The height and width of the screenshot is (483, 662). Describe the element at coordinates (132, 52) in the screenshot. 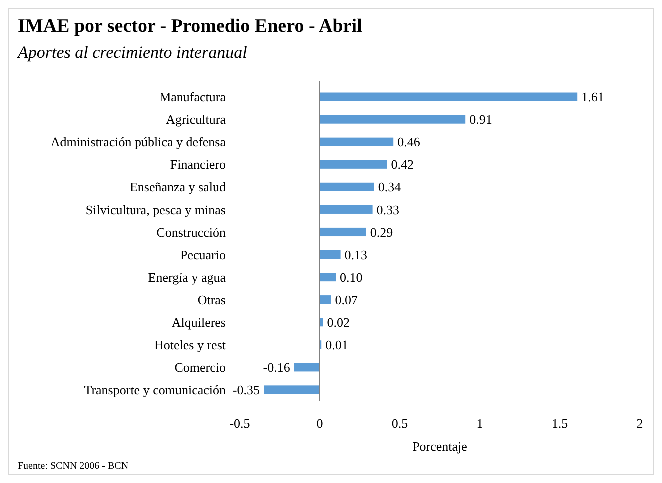

I see `chart-subtitle: Aportes al crecimiento interanual` at that location.